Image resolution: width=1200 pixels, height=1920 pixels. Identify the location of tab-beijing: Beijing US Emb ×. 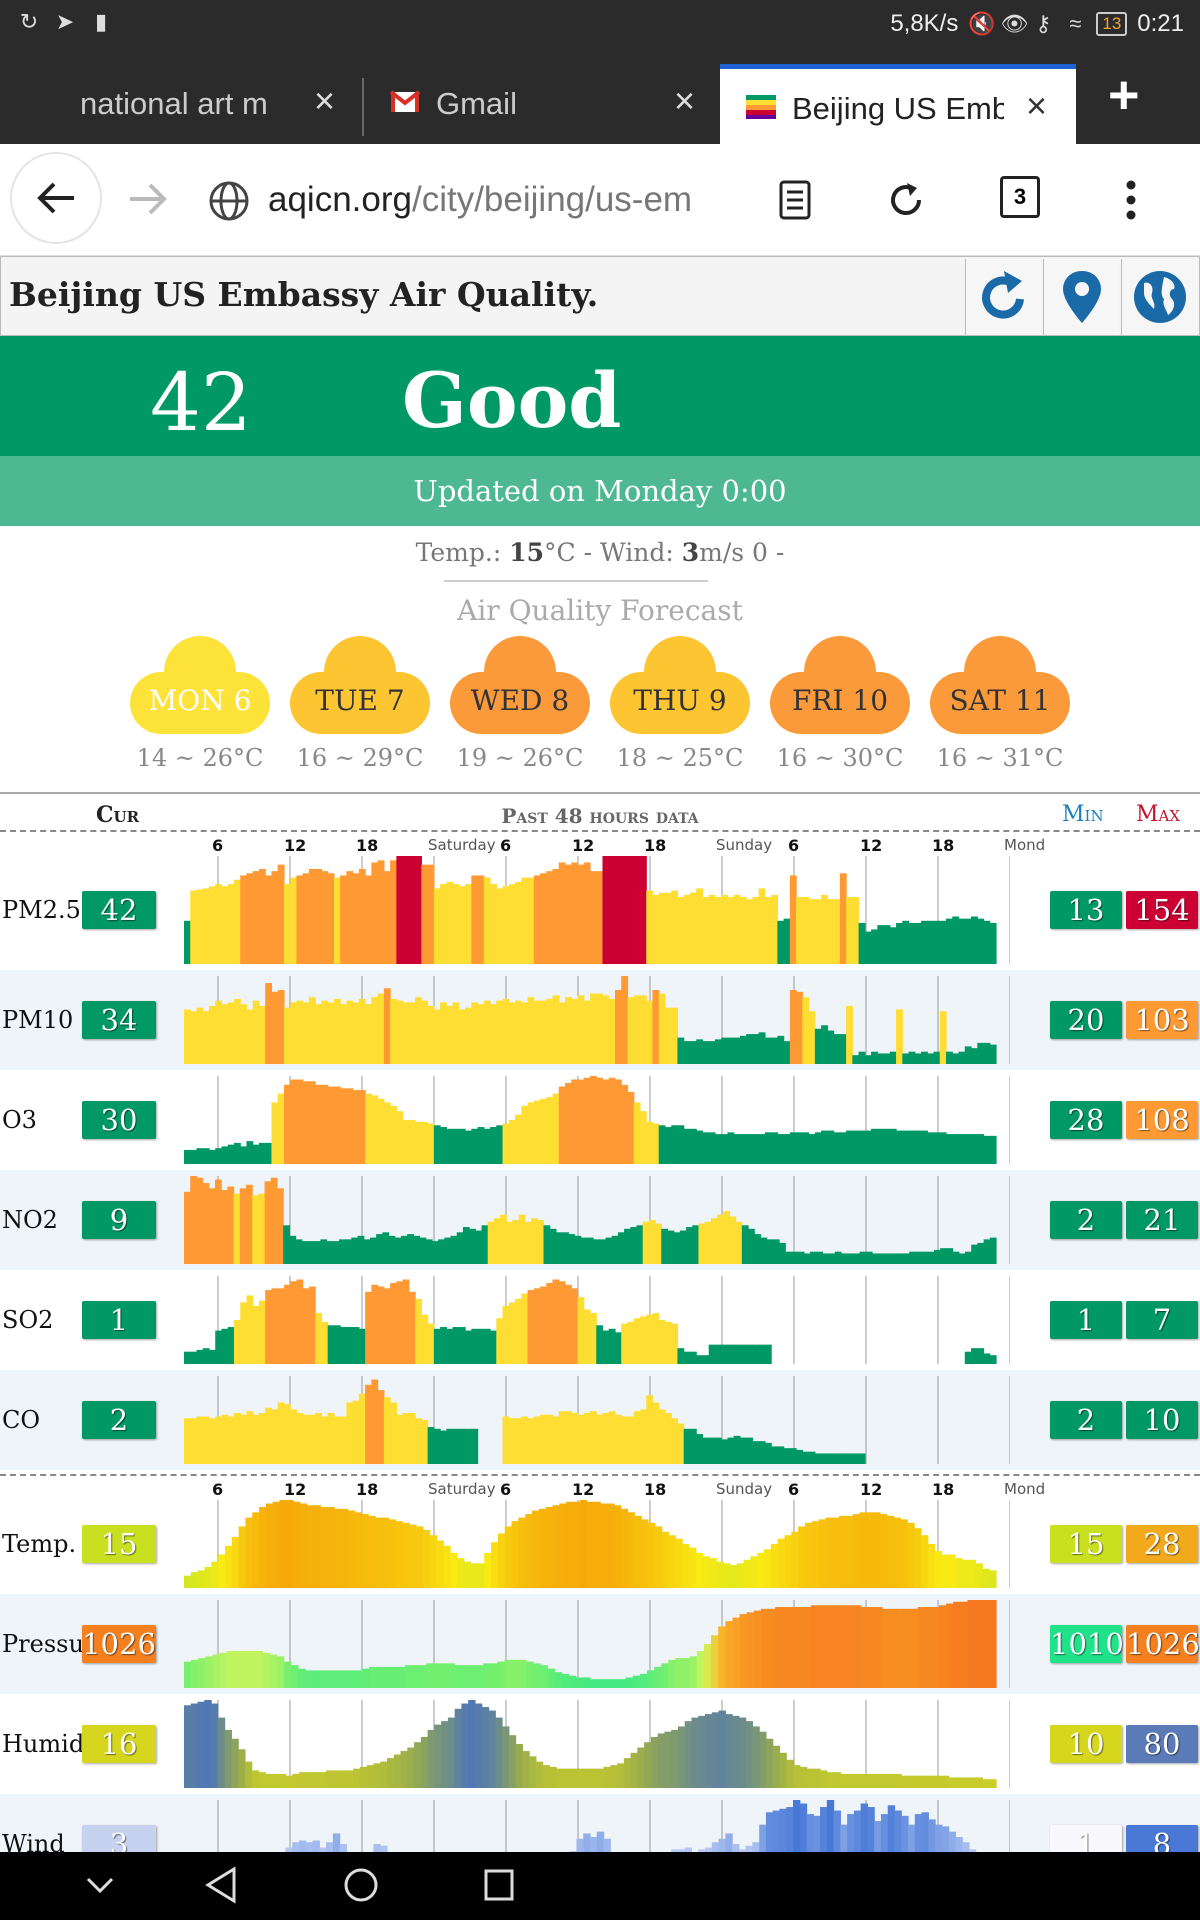
(898, 104).